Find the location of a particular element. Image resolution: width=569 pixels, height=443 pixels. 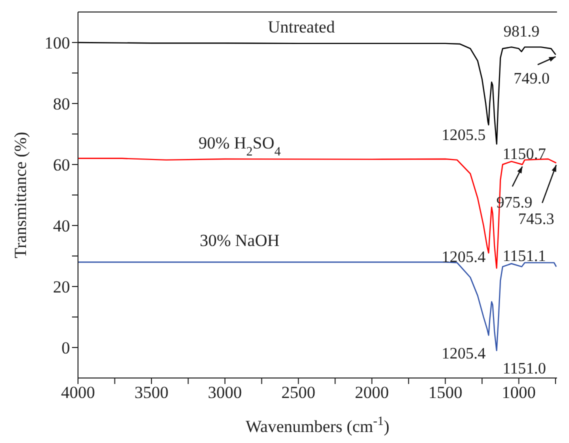

y-axis-title: Transmittance (%) is located at coordinates (20, 195).